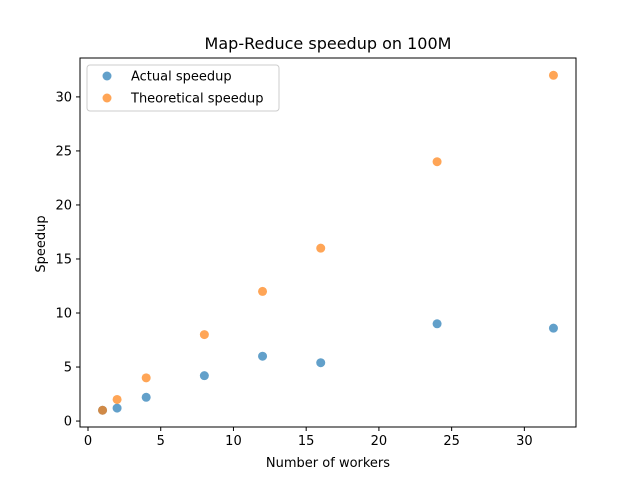  What do you see at coordinates (161, 441) in the screenshot?
I see `x-tick-label: 5` at bounding box center [161, 441].